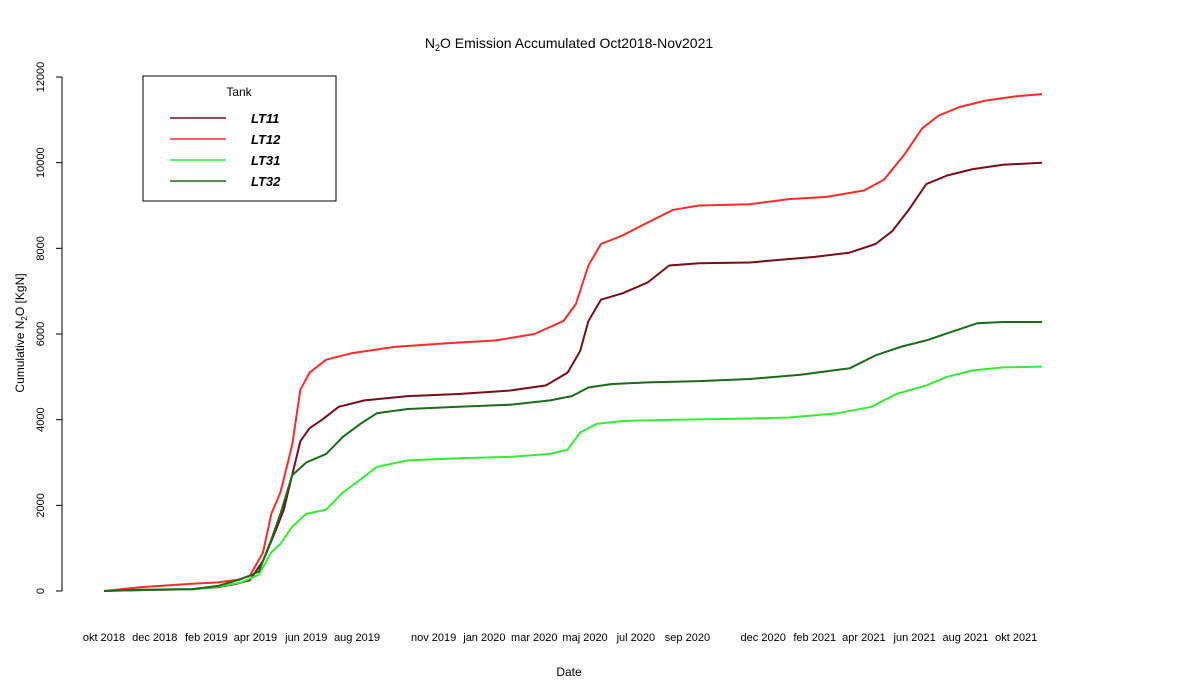  I want to click on legend-label: LT12, so click(266, 139).